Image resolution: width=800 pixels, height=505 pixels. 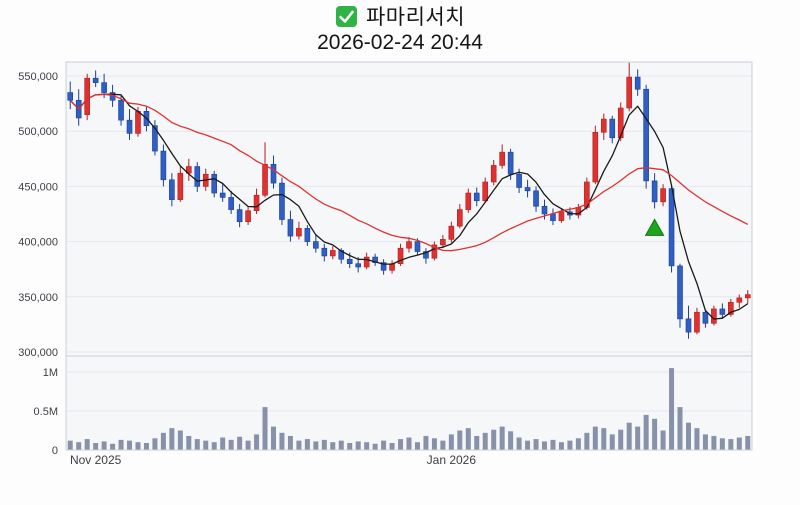 What do you see at coordinates (346, 16) in the screenshot?
I see `green-checkbox-icon` at bounding box center [346, 16].